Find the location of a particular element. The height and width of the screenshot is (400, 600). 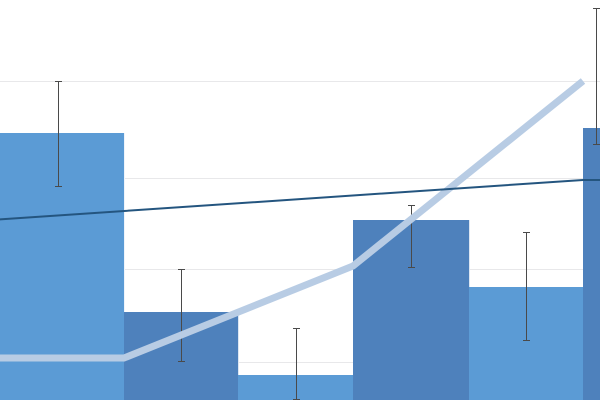

trend-line is located at coordinates (300, 200).